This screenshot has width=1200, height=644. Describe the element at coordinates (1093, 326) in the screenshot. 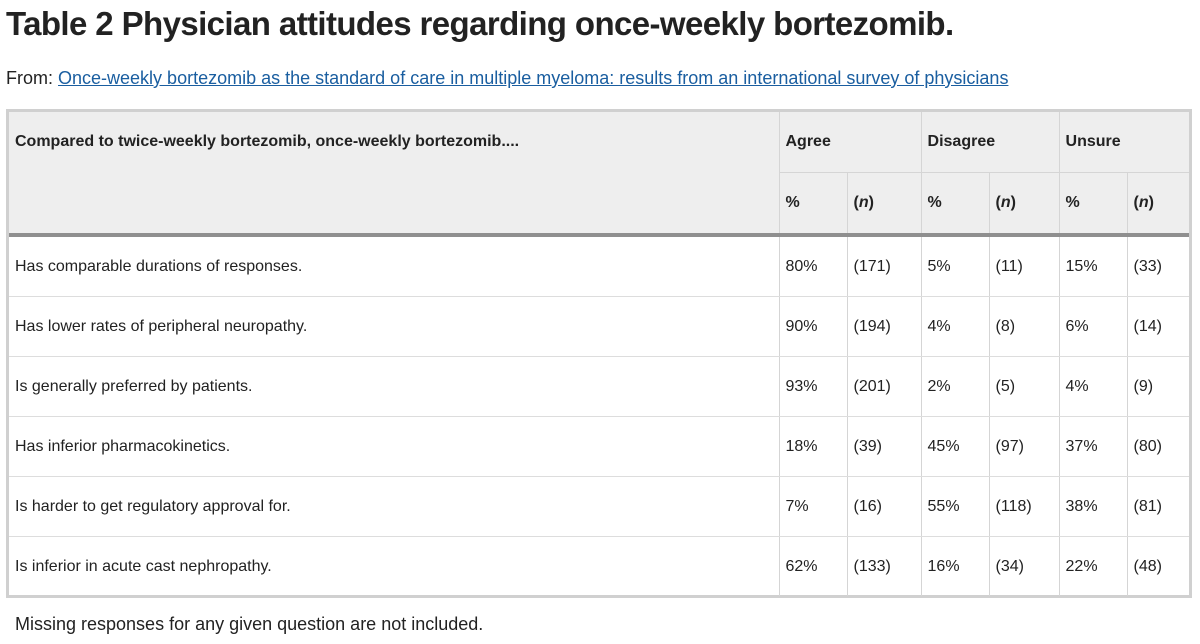

I see `unsure-pct: 6%` at that location.